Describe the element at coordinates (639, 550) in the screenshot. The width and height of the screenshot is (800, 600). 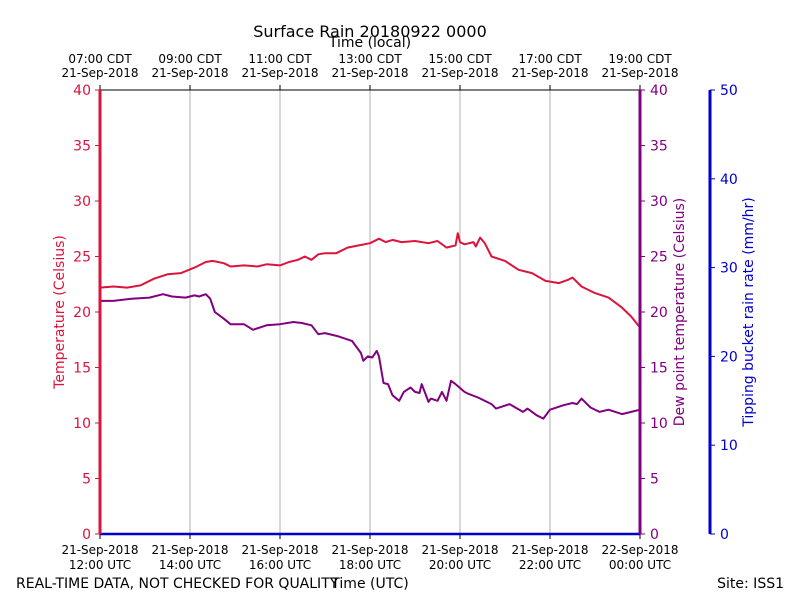
I see `x-tick-label-date: 22-Sep-2018` at that location.